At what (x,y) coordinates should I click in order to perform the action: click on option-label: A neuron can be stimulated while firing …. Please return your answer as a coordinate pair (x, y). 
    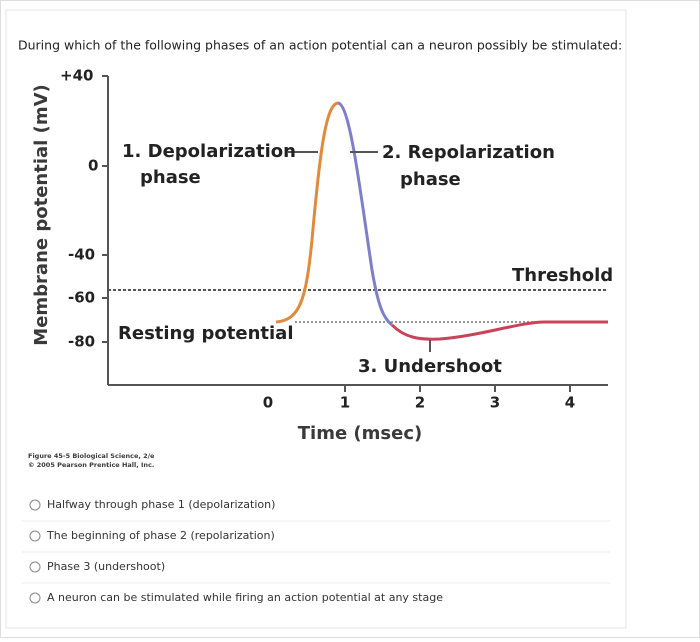
    Looking at the image, I should click on (245, 597).